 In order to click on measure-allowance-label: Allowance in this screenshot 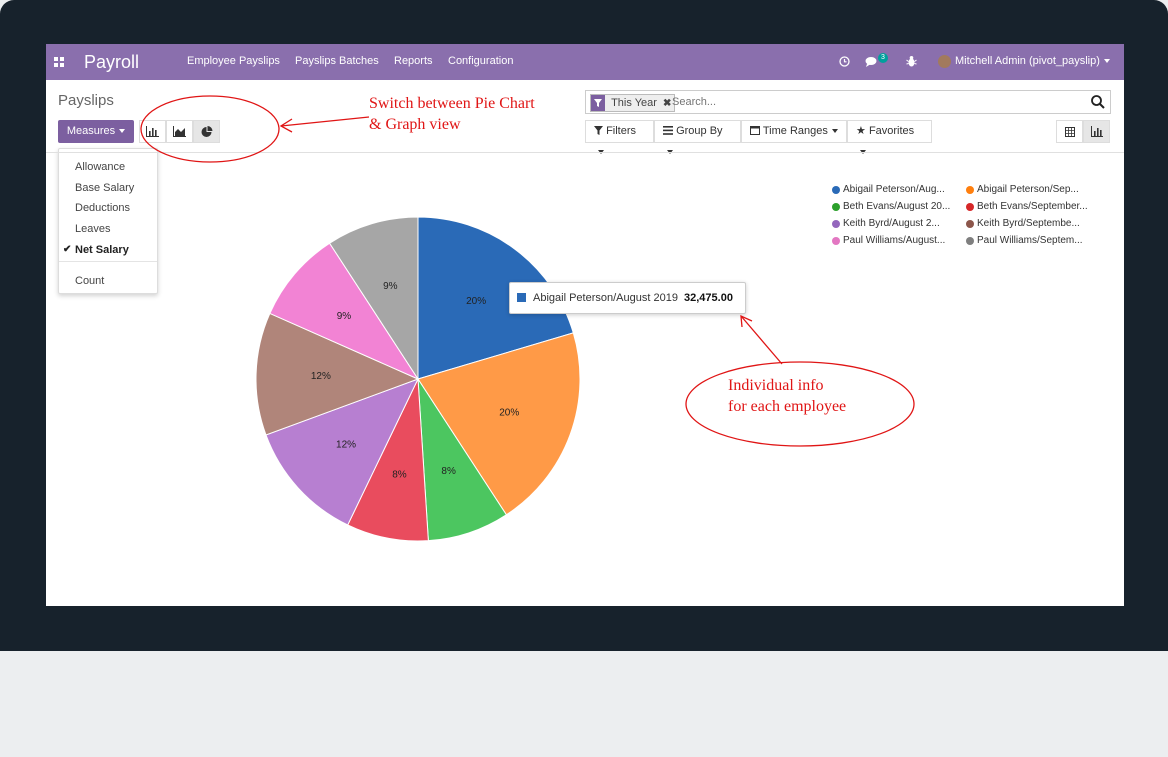, I will do `click(100, 167)`.